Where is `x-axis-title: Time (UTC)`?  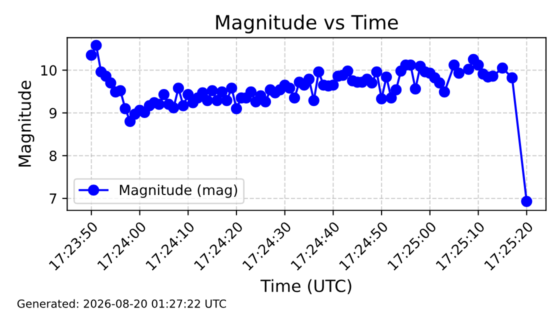
x-axis-title: Time (UTC) is located at coordinates (306, 286).